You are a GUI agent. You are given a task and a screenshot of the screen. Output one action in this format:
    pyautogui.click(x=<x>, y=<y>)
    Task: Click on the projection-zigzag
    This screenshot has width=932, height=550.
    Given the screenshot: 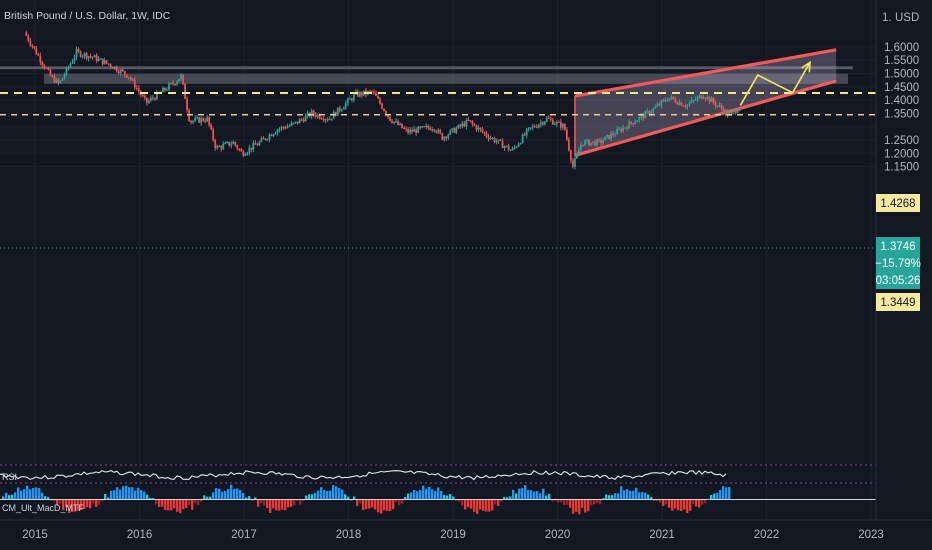 What is the action you would take?
    pyautogui.click(x=775, y=83)
    